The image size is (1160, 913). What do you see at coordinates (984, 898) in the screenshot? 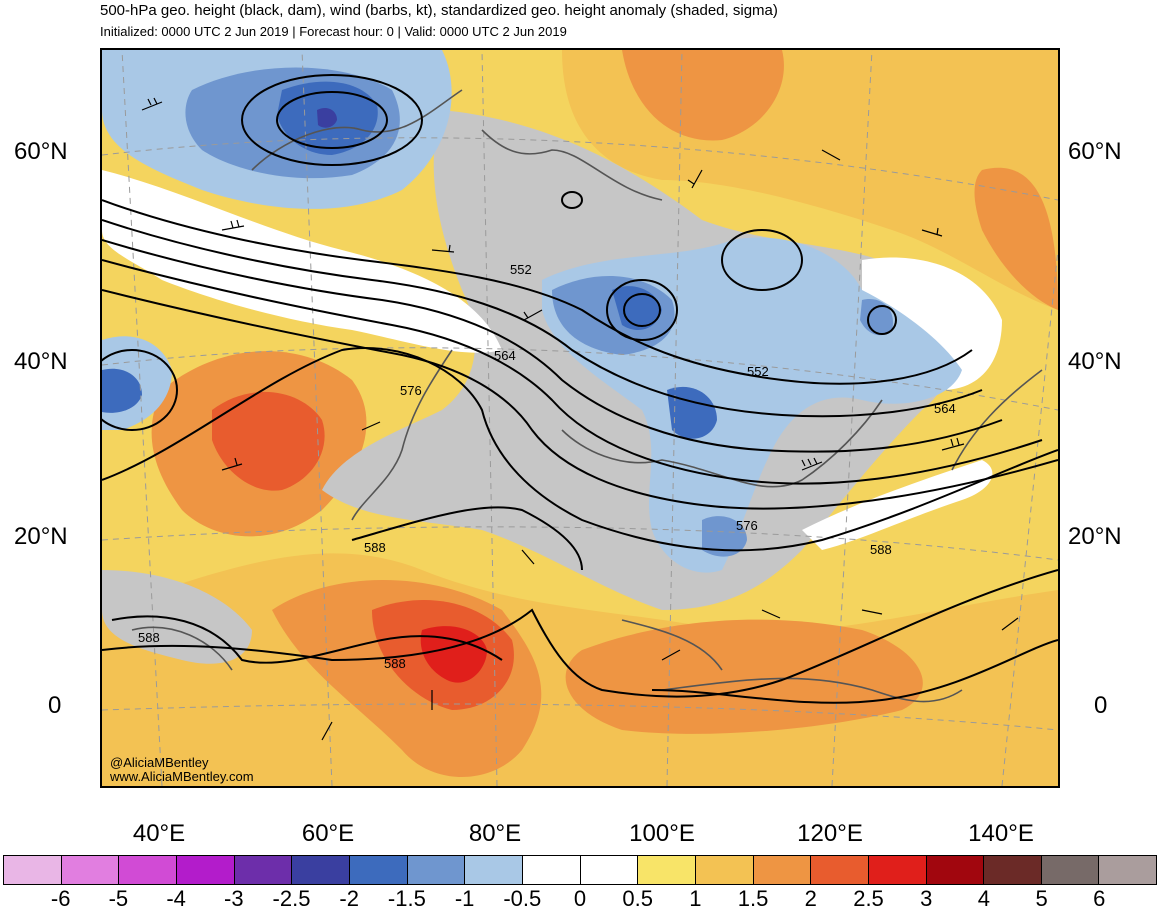
I see `colorbar-tick-label: 4` at bounding box center [984, 898].